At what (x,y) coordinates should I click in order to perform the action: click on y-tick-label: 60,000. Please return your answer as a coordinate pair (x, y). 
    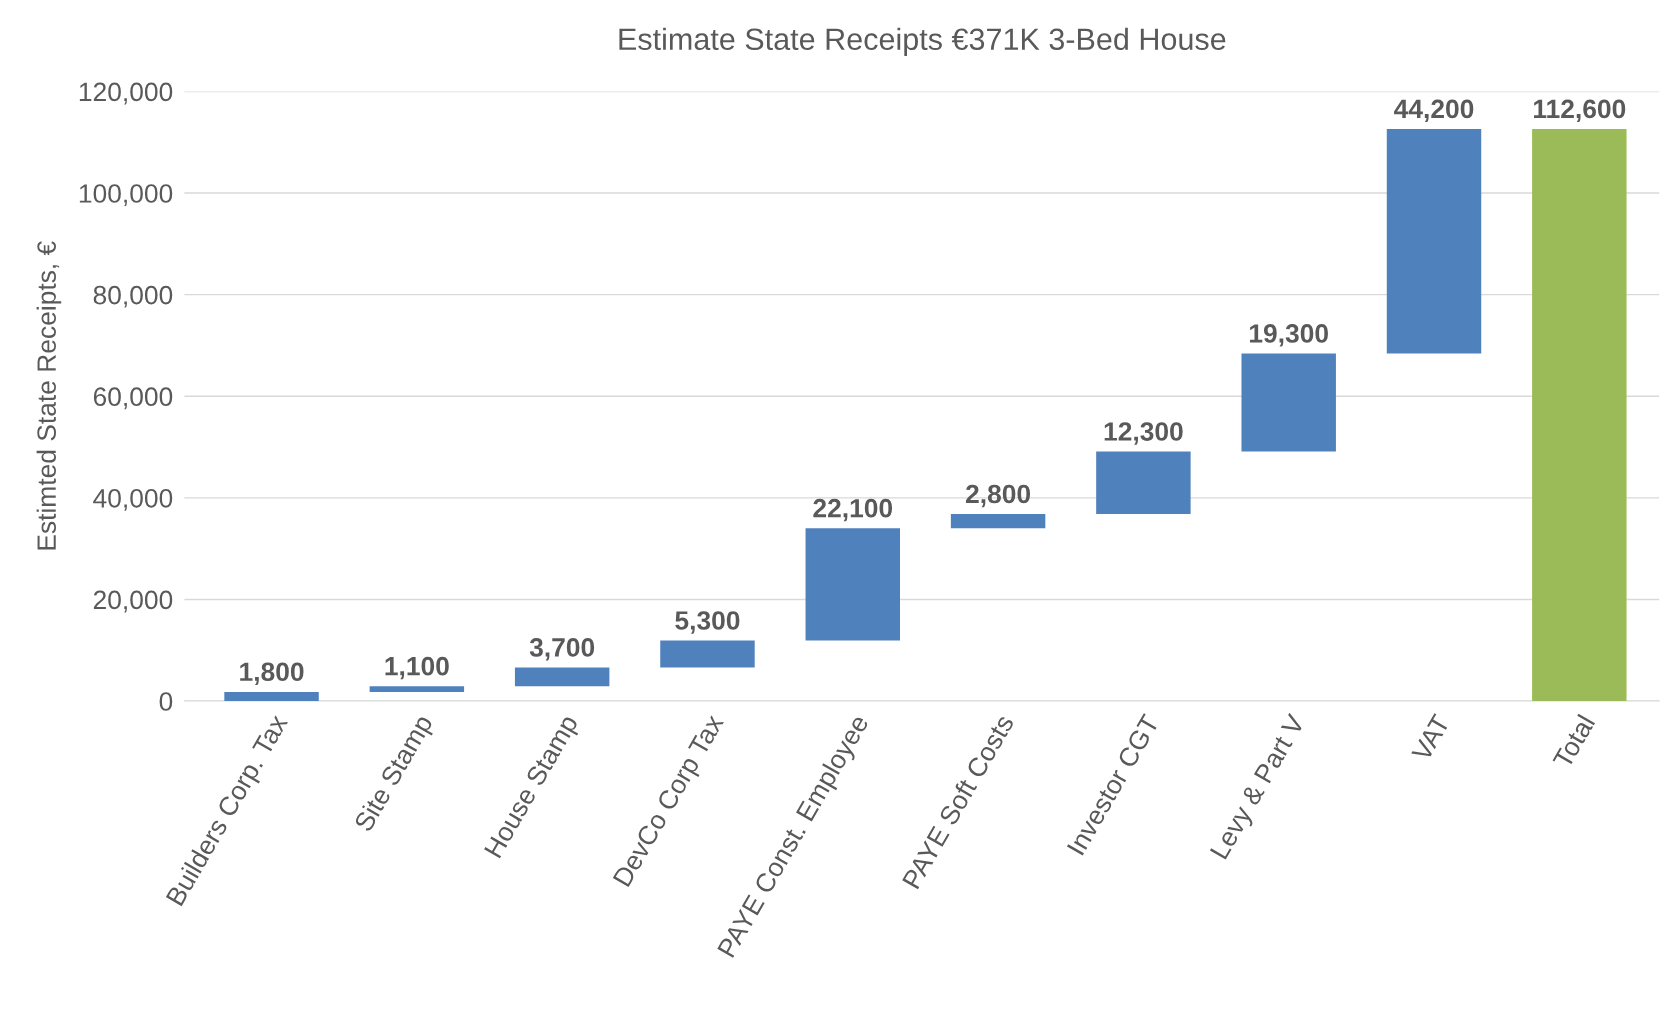
    Looking at the image, I should click on (133, 398).